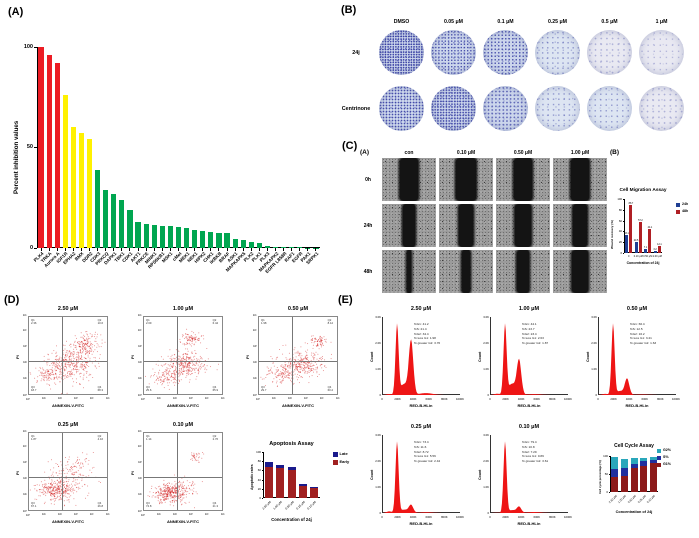 Image resolution: width=699 pixels, height=538 pixels. What do you see at coordinates (378, 486) in the screenshot?
I see `hist-y-tick-label: 1.0K` at bounding box center [378, 486].